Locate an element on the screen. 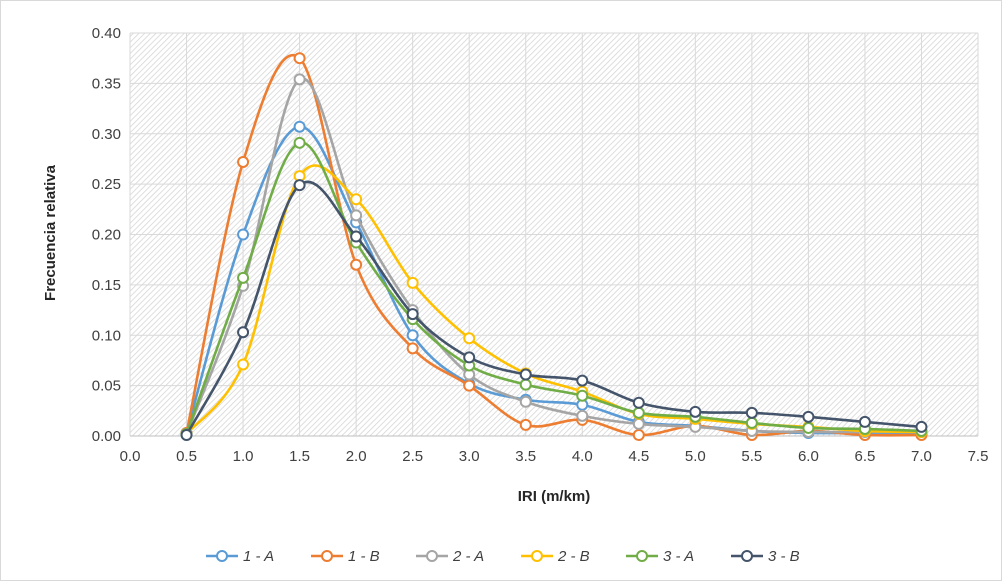  x-tick-label: 6.5 is located at coordinates (865, 456).